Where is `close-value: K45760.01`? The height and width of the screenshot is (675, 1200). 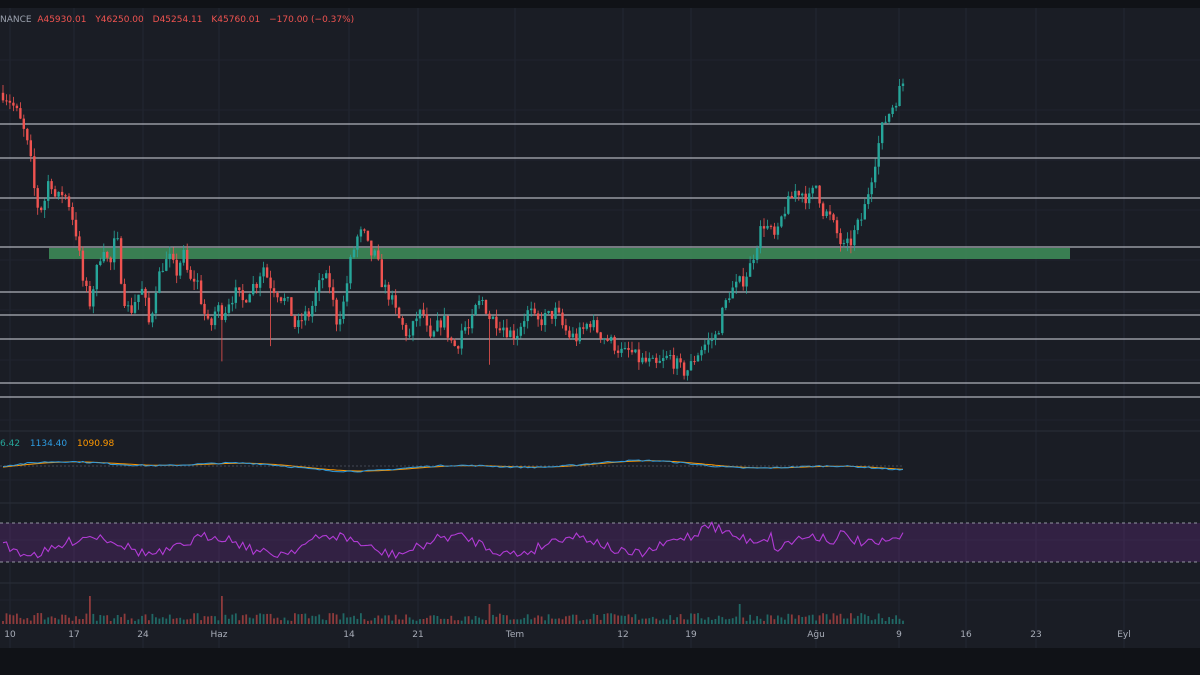 close-value: K45760.01 is located at coordinates (236, 20).